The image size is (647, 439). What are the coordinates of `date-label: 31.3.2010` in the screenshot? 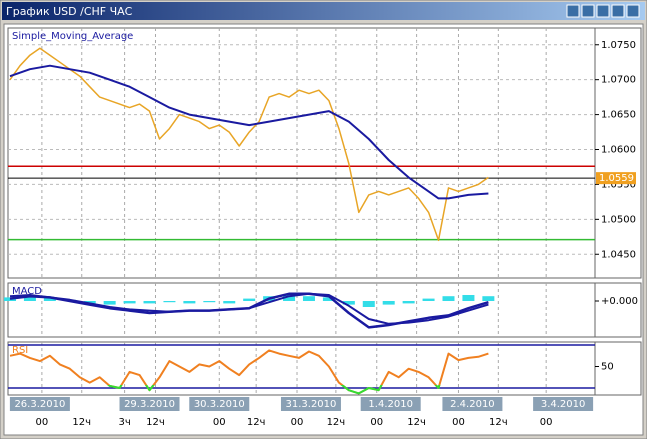 It's located at (311, 404).